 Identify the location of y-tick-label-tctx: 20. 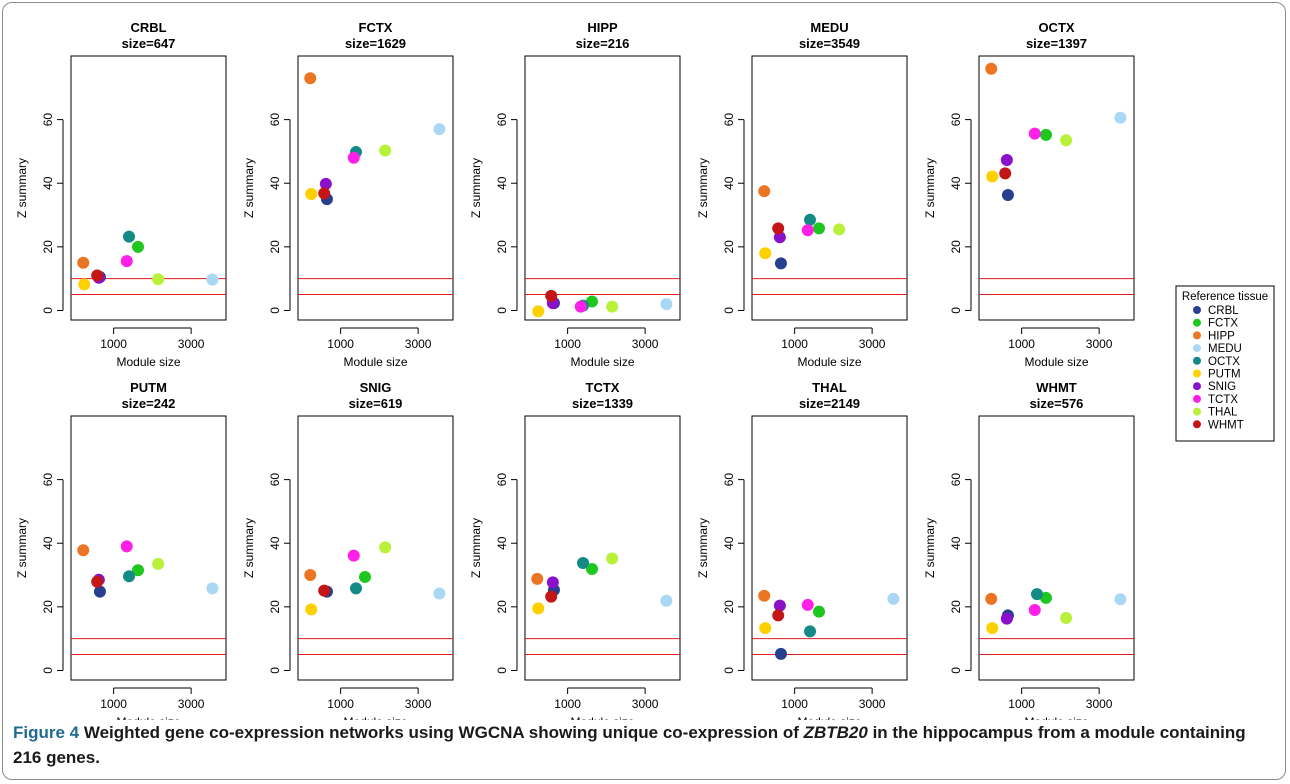
(502, 607).